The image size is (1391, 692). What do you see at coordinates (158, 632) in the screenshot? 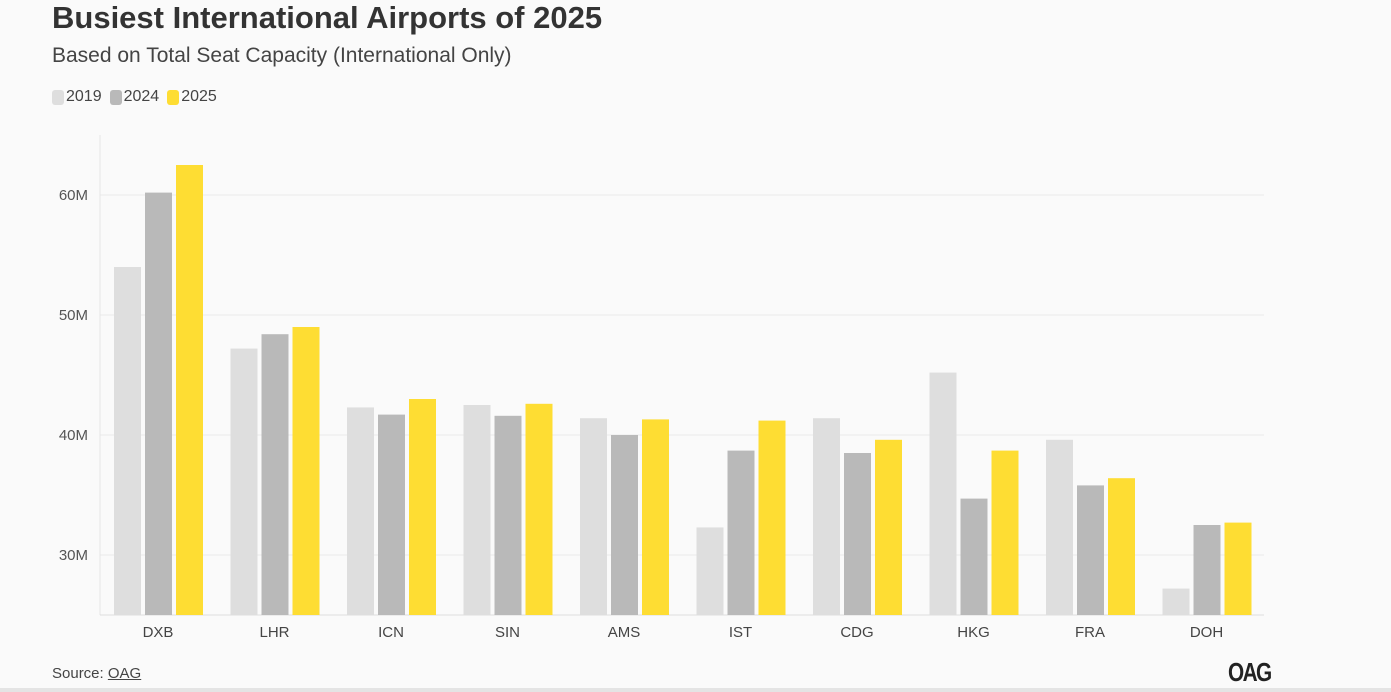
I see `x-tick-label: DXB` at bounding box center [158, 632].